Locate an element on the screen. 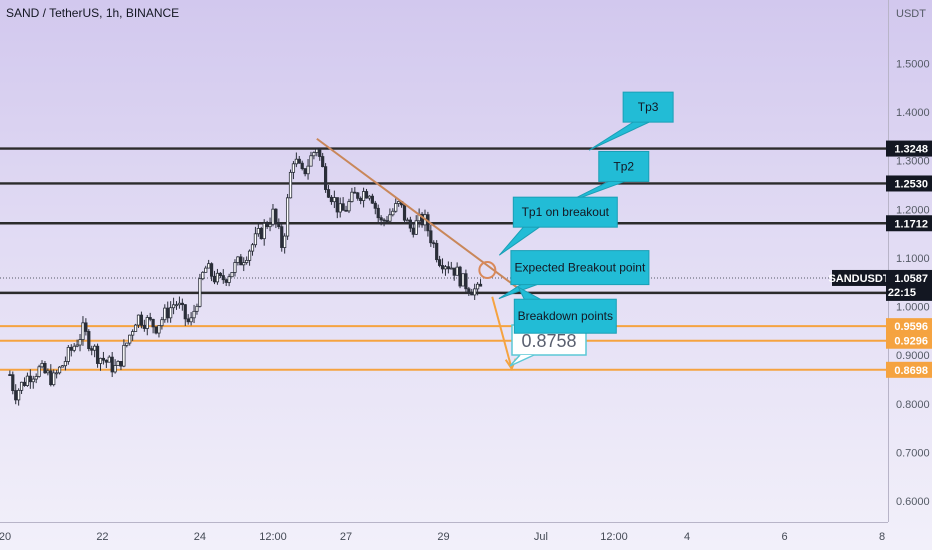 This screenshot has width=932, height=555. callout-text: Tp2 is located at coordinates (623, 166).